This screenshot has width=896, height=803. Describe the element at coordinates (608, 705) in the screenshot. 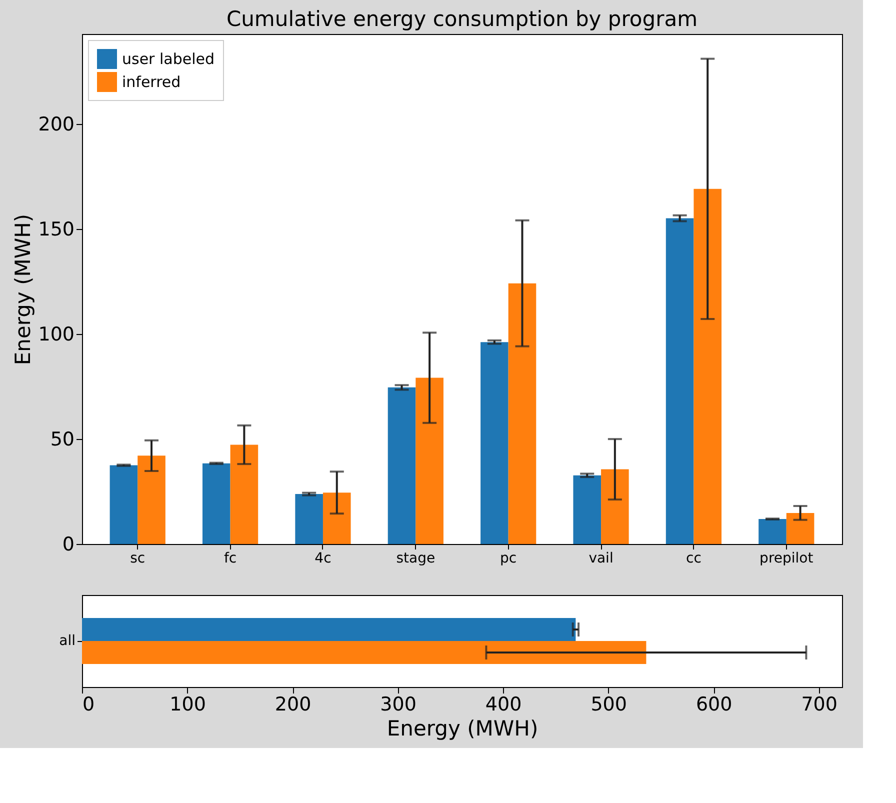

I see `x-tick-label: 500` at that location.